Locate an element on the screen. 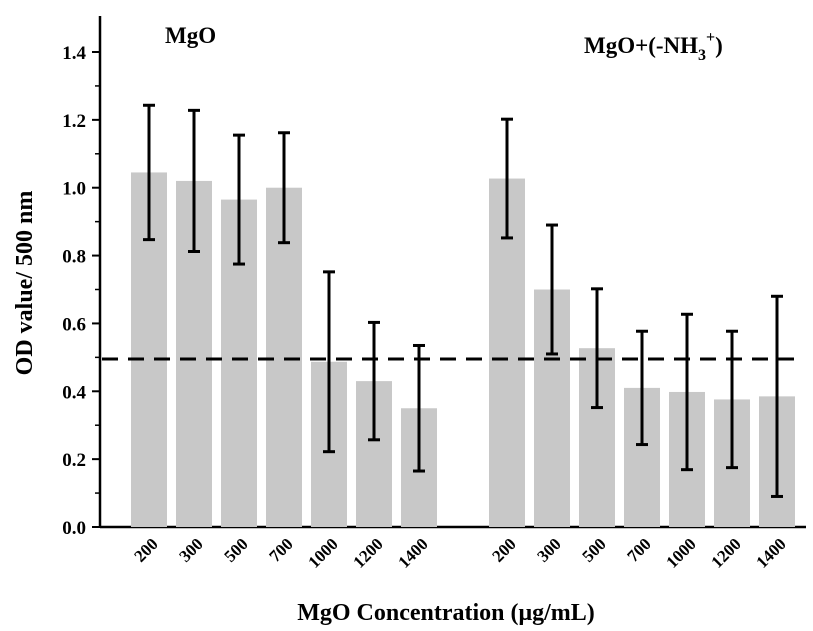  bar is located at coordinates (284, 357).